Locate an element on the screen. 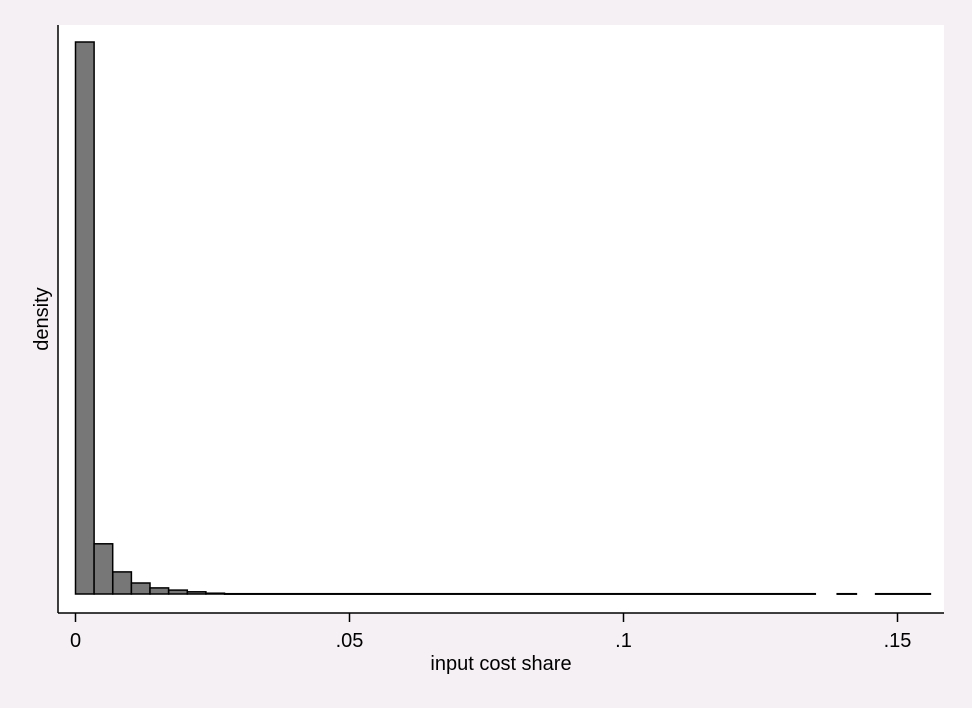 The width and height of the screenshot is (972, 708). x-axis-label: input cost share is located at coordinates (500, 664).